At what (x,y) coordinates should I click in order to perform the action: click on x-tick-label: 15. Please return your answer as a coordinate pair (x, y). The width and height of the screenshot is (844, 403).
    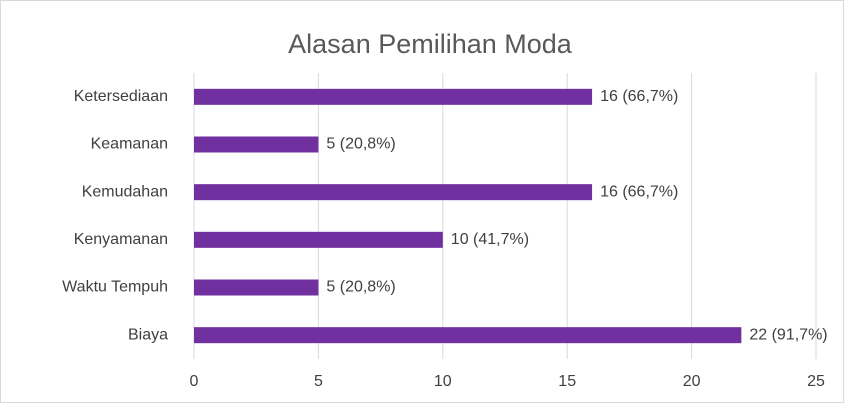
    Looking at the image, I should click on (567, 381).